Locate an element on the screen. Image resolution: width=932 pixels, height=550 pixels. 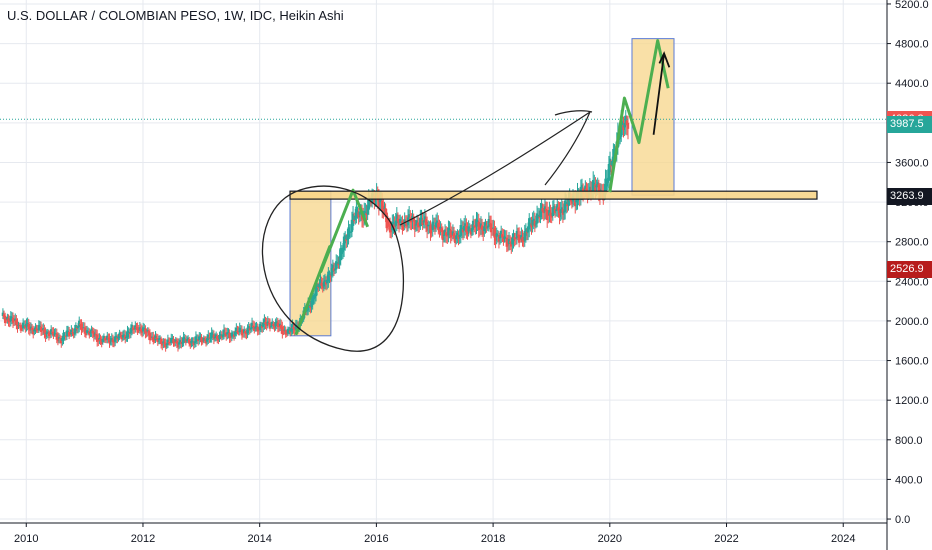
y-tick-label: 3600.0 is located at coordinates (912, 163).